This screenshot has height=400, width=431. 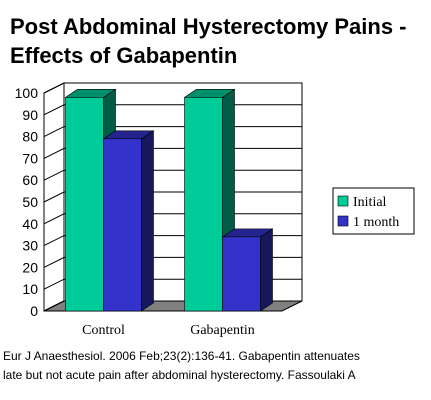 What do you see at coordinates (30, 246) in the screenshot?
I see `y-tick-label: 30` at bounding box center [30, 246].